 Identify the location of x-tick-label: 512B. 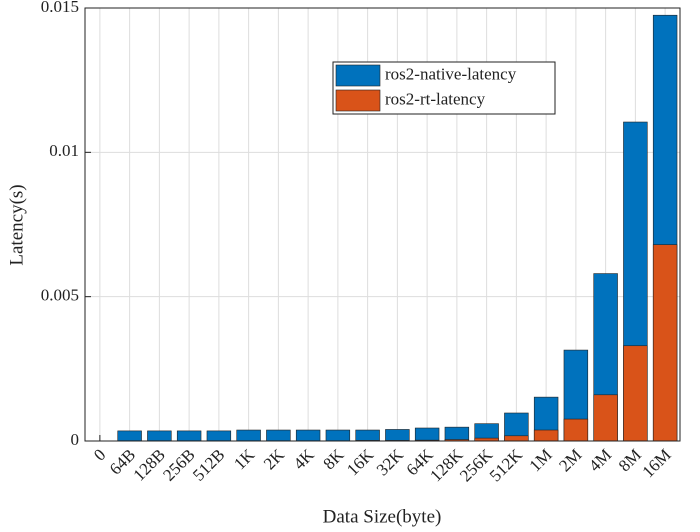
(208, 464).